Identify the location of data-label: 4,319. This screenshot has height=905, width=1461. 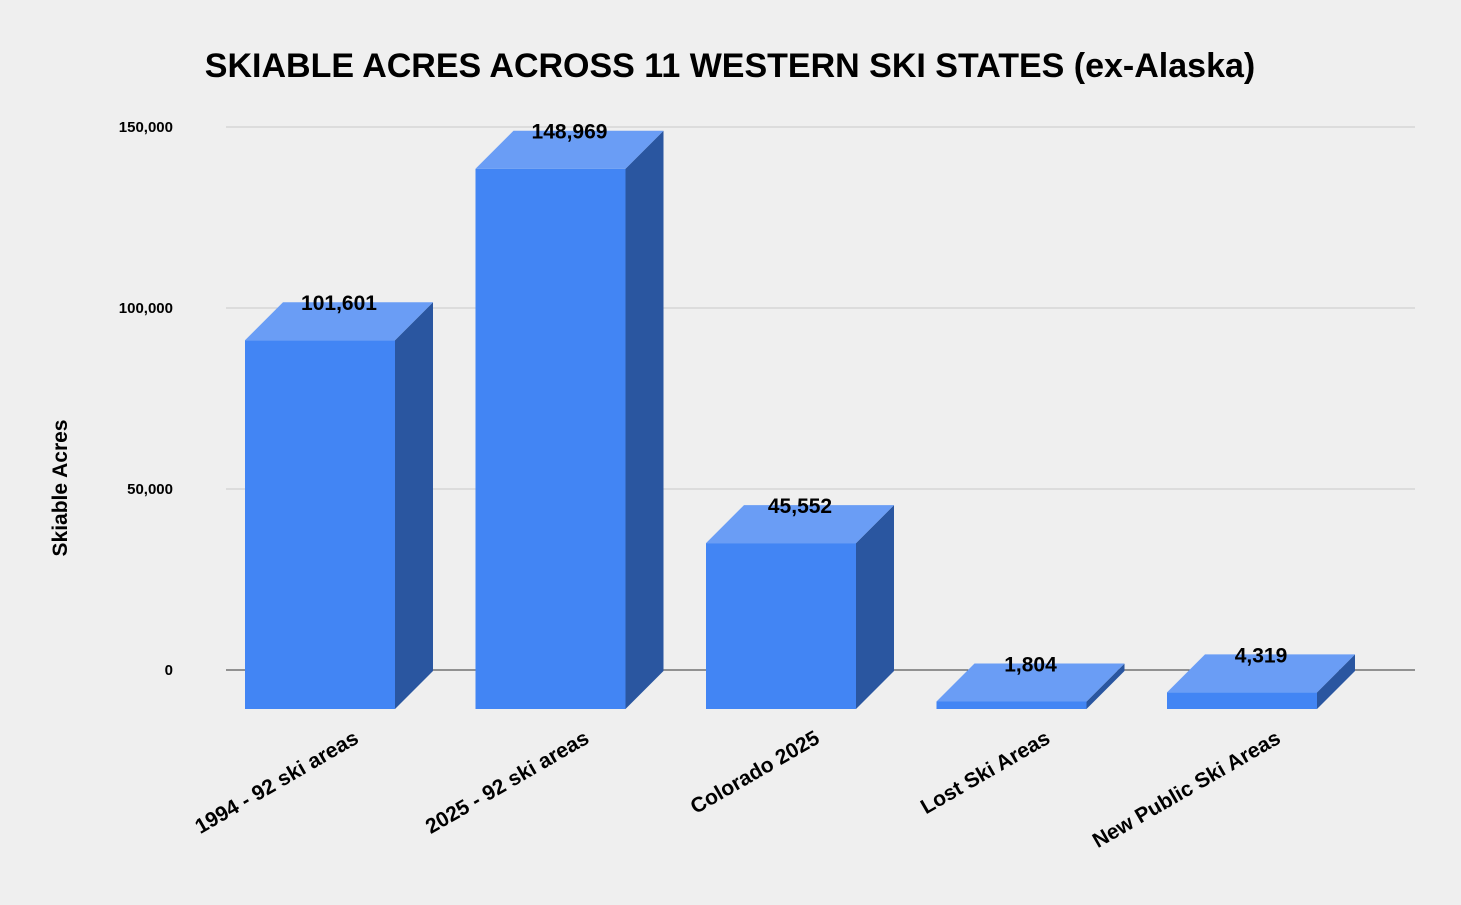
(1261, 655).